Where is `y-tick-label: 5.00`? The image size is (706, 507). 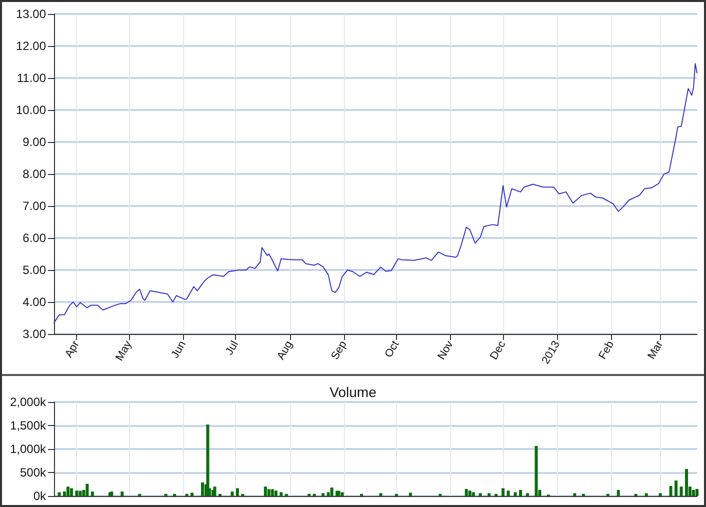 y-tick-label: 5.00 is located at coordinates (34, 270).